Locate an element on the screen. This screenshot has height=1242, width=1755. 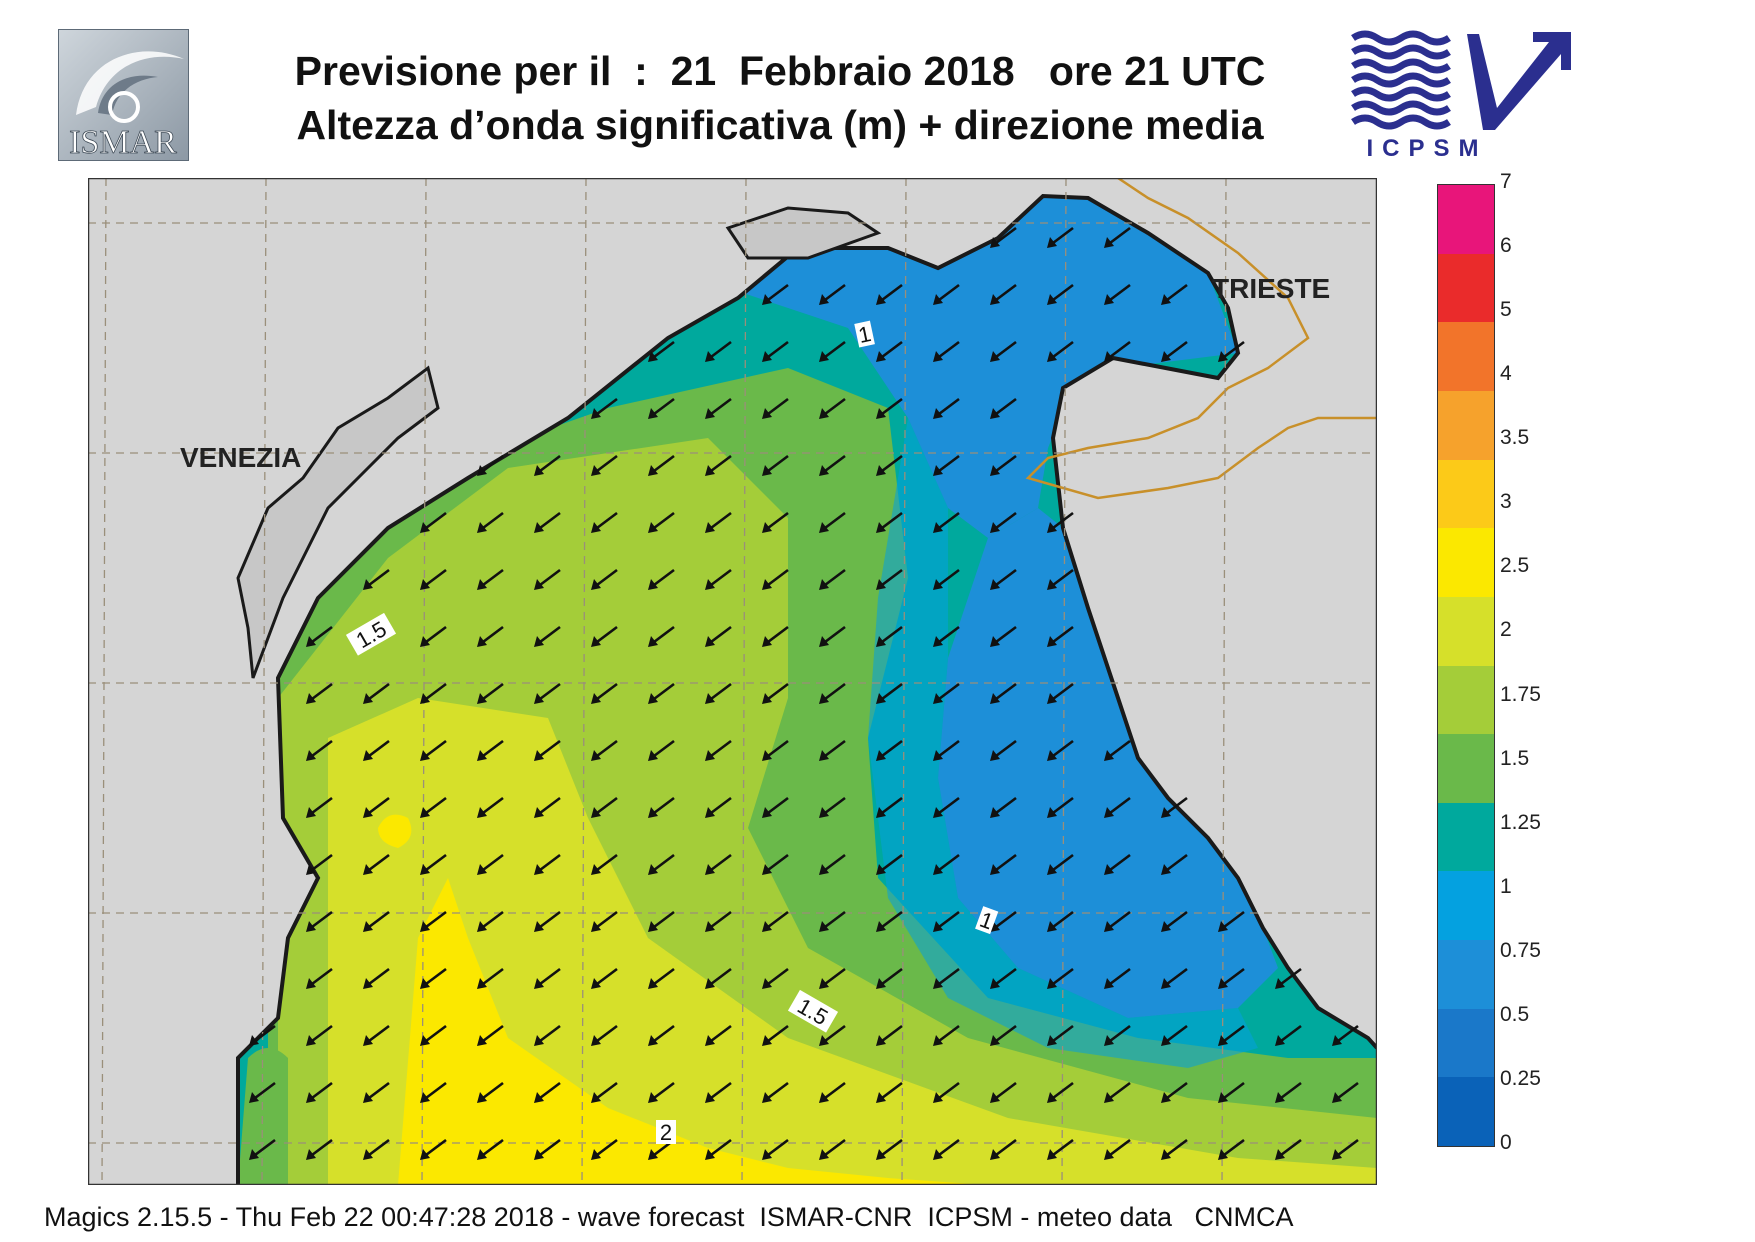
legend-label: 5 is located at coordinates (1506, 310).